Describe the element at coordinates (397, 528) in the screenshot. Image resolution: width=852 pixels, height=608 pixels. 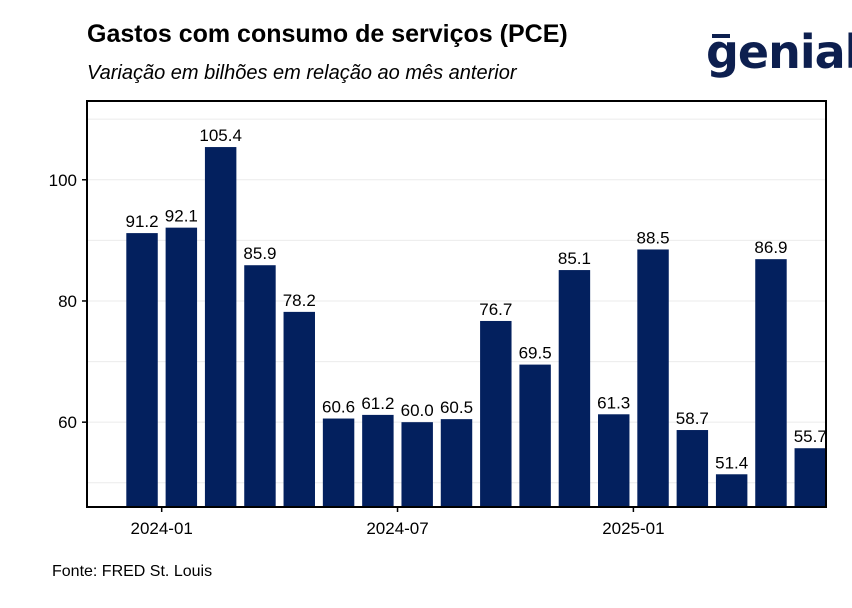
I see `x-tick-label: 2024-07` at that location.